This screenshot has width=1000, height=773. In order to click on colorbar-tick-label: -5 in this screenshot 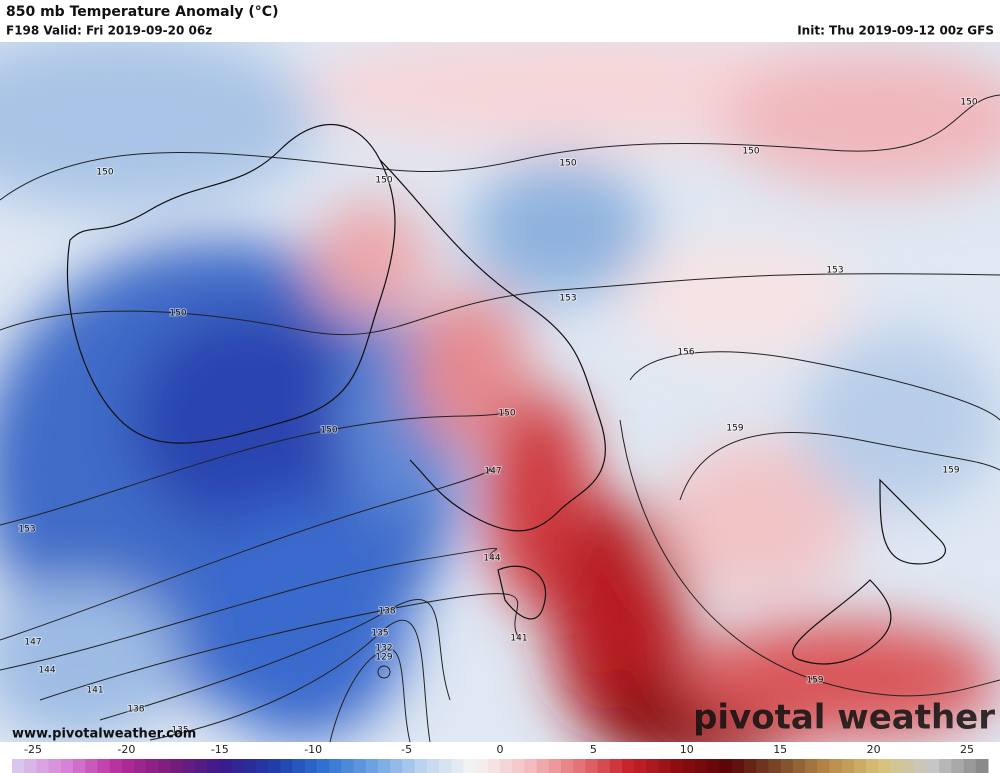, I will do `click(406, 749)`.